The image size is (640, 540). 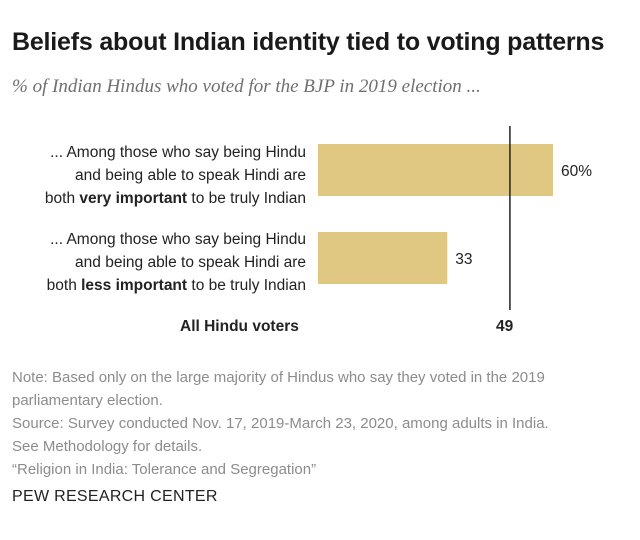 I want to click on category-label-line: both less important to be truly Indian, so click(x=176, y=285).